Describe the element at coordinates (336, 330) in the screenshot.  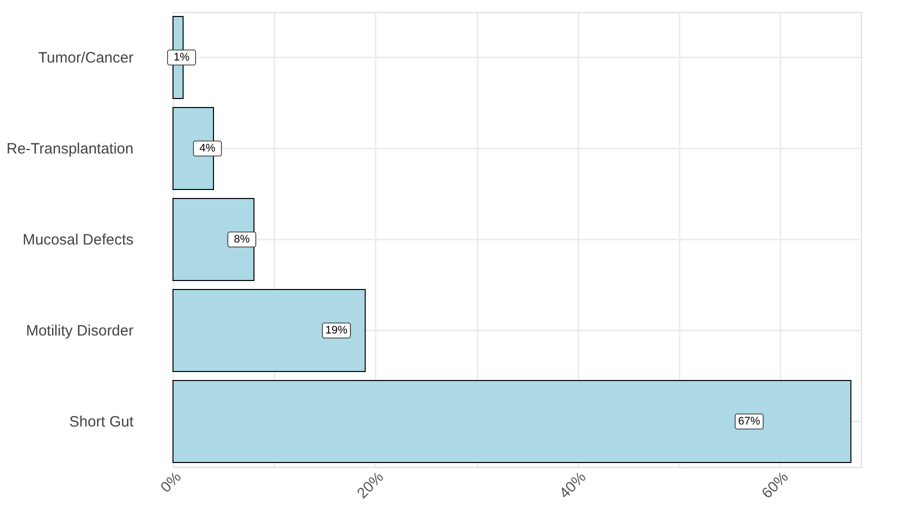
I see `data-label: 19%` at that location.